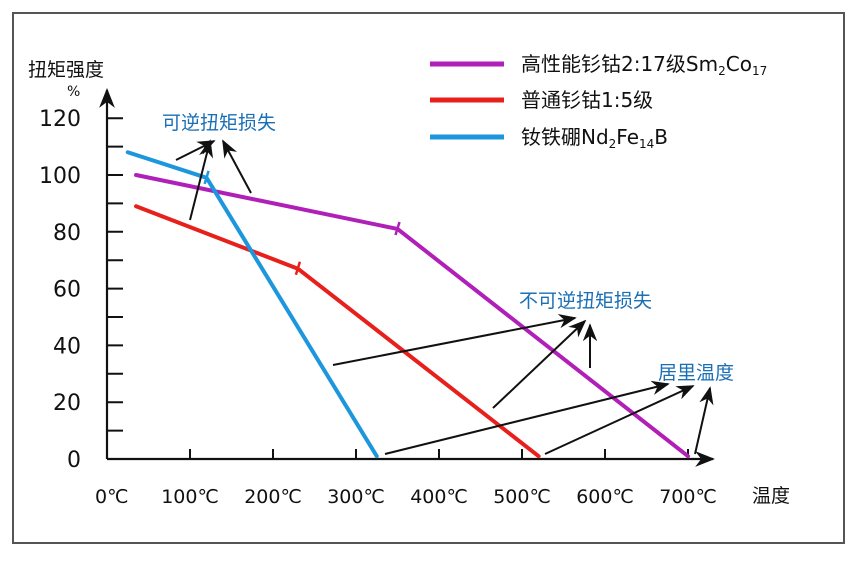 The image size is (858, 562). Describe the element at coordinates (688, 497) in the screenshot. I see `x-tick-label: 700℃` at that location.